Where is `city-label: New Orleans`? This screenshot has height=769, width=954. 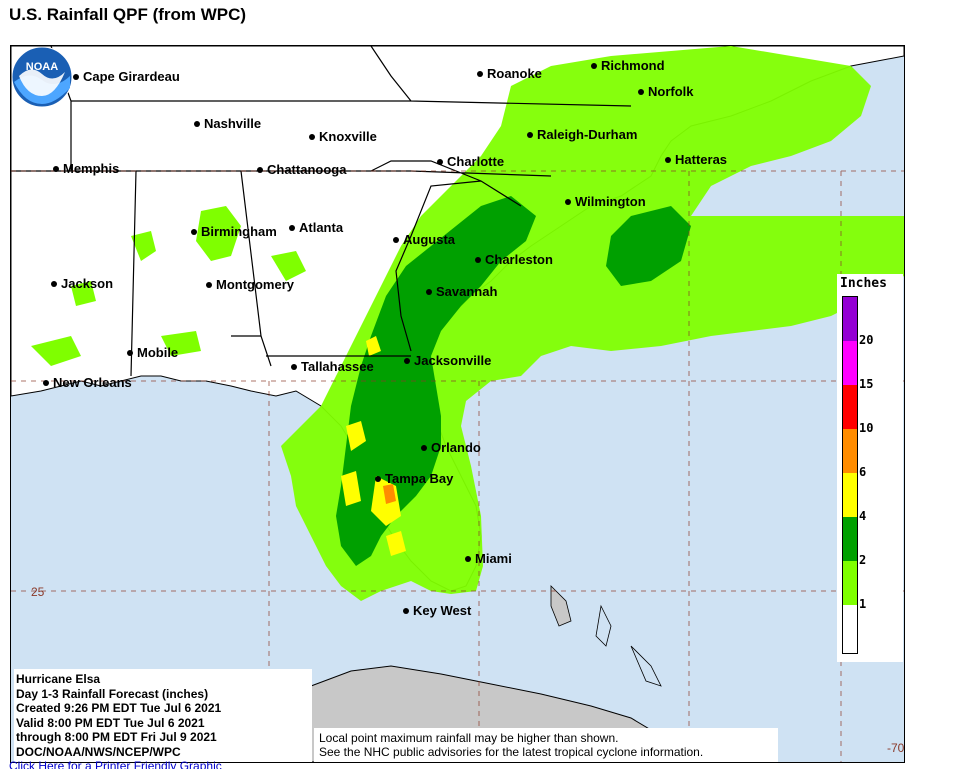 city-label: New Orleans is located at coordinates (87, 383).